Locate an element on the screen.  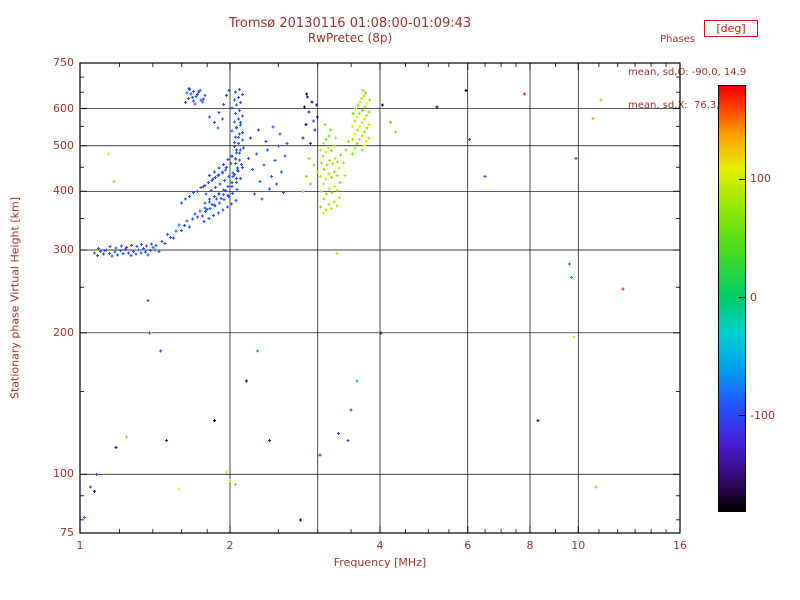
x-tick-label: 1 is located at coordinates (80, 545).